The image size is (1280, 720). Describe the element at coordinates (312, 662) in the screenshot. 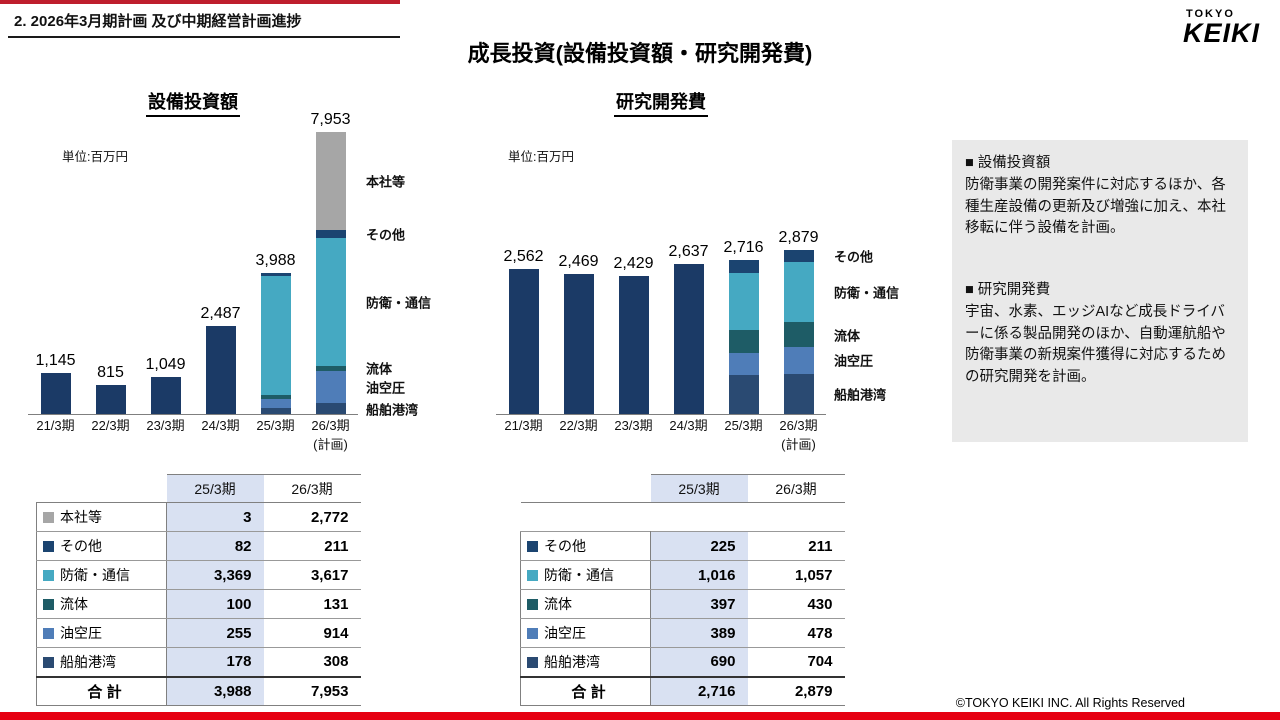

I see `value-cell: 308` at that location.